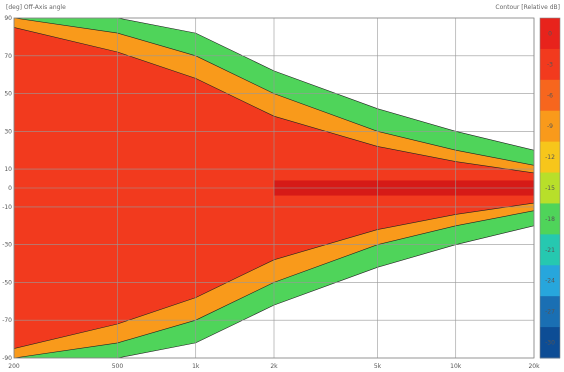  Describe the element at coordinates (456, 366) in the screenshot. I see `x-tick-label: 10k` at that location.